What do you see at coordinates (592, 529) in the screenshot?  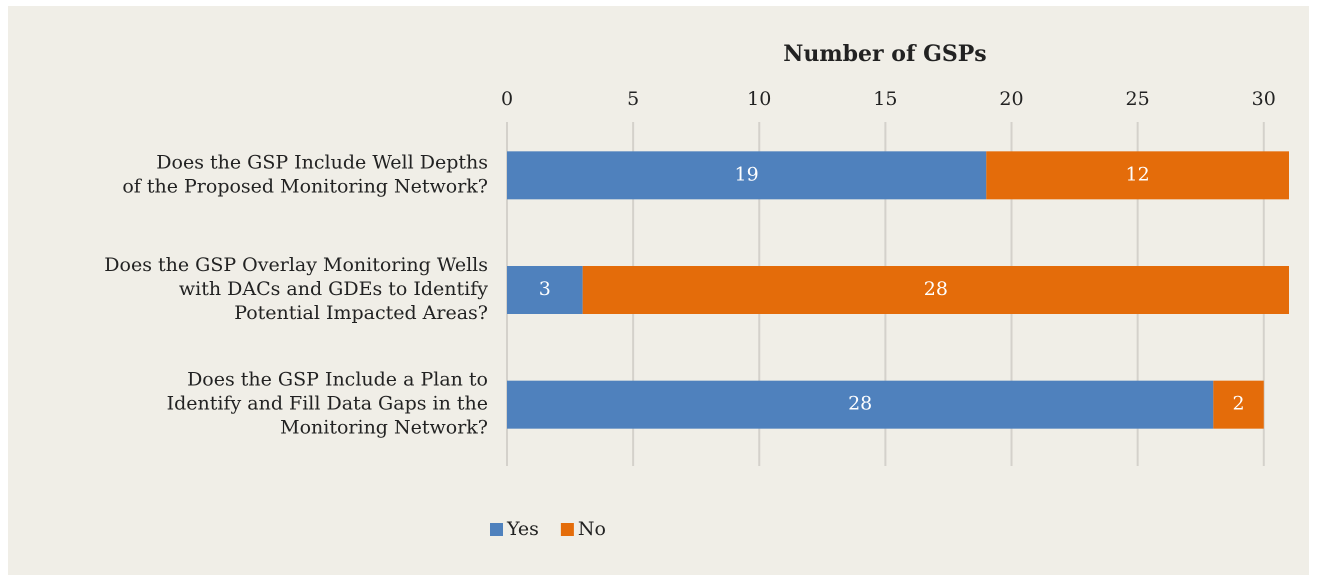 I see `legend-label: No` at bounding box center [592, 529].